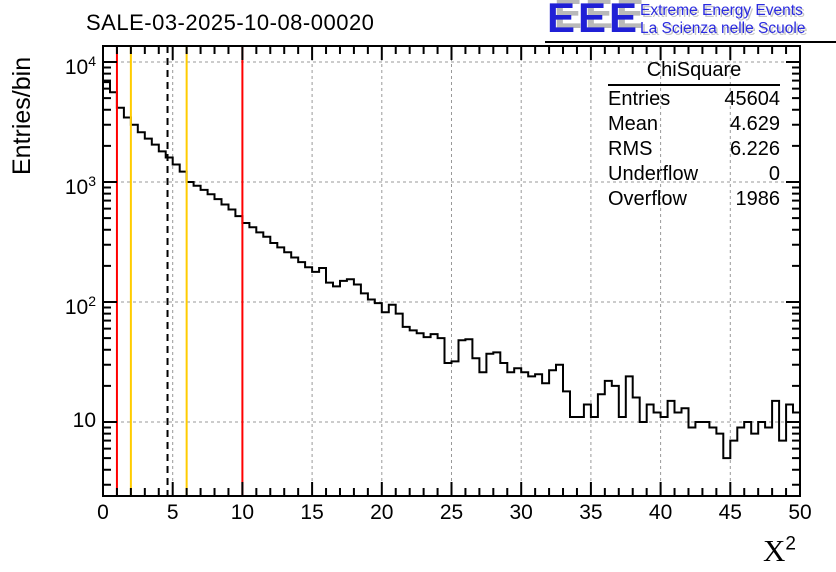 This screenshot has width=836, height=572. I want to click on x-tick-label: 5, so click(172, 512).